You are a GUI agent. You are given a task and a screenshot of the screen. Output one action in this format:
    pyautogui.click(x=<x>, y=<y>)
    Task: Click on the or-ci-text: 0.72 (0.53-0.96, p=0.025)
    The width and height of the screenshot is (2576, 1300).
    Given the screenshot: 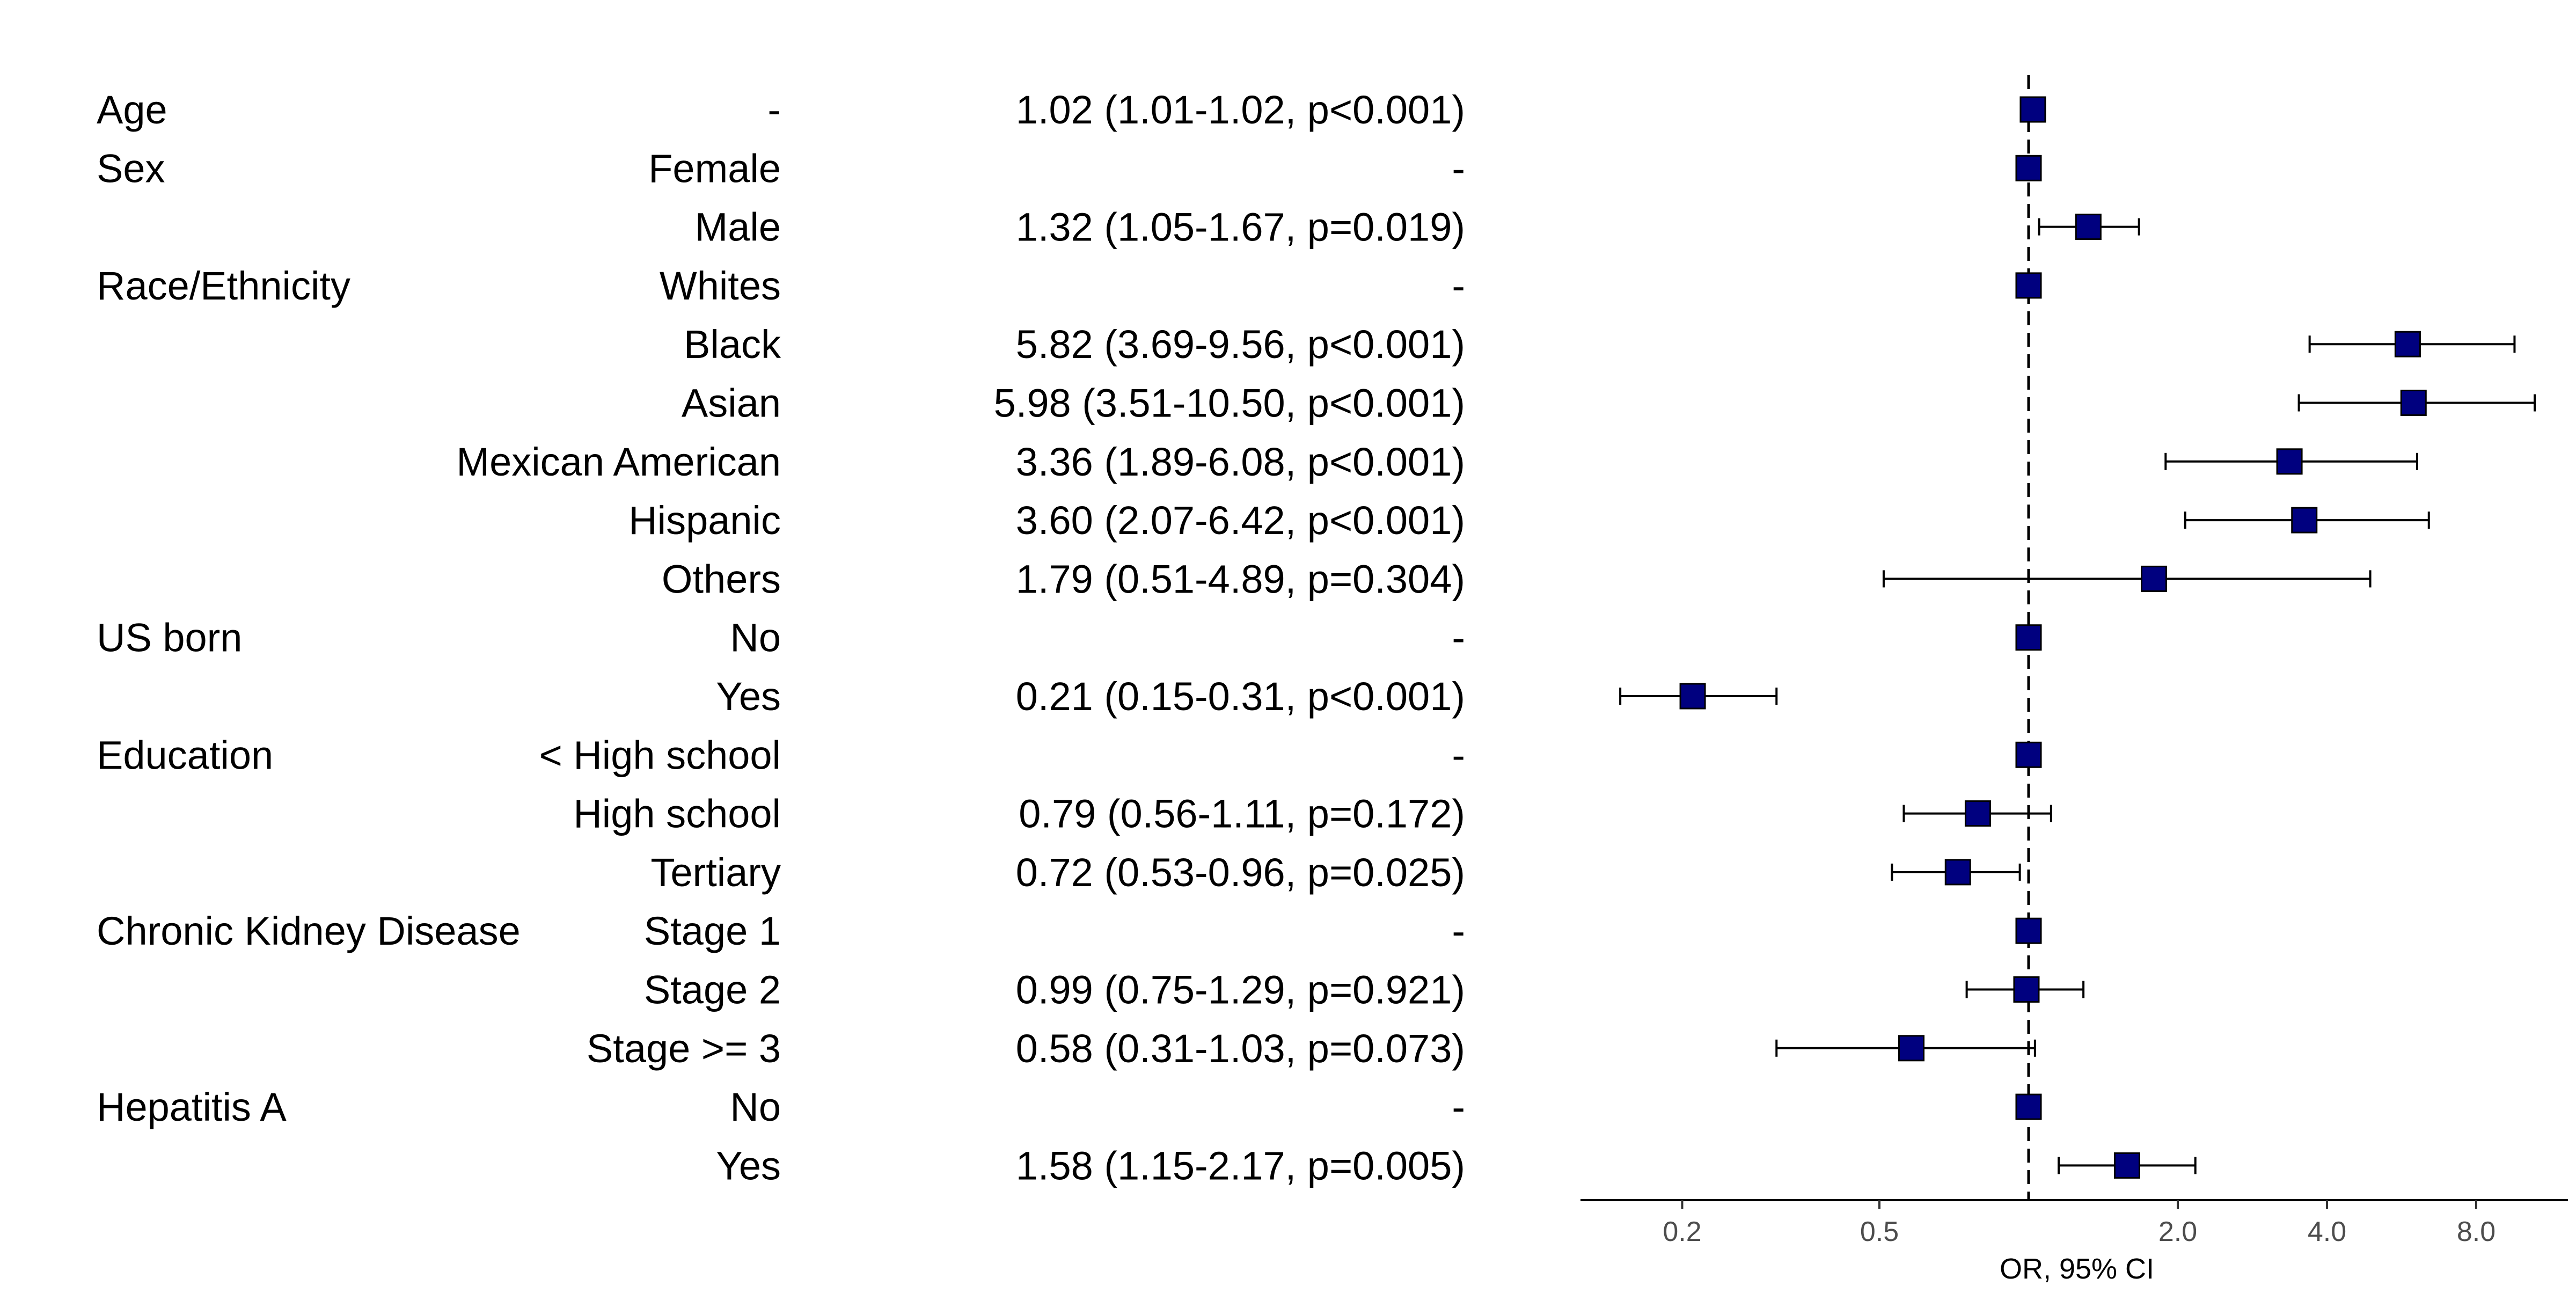 What is the action you would take?
    pyautogui.click(x=1240, y=872)
    